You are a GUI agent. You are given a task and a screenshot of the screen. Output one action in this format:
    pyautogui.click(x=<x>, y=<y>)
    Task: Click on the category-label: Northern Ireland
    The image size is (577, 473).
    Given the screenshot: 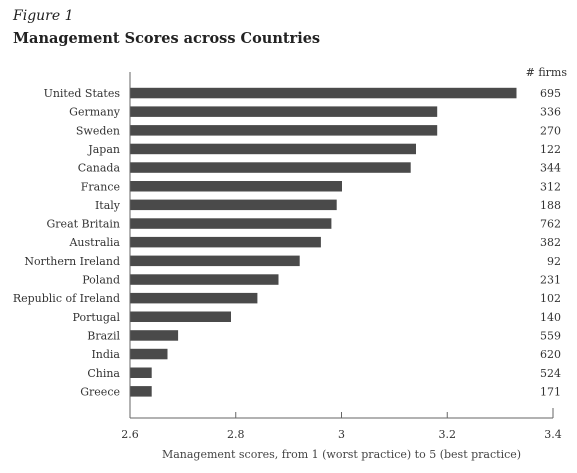 What is the action you would take?
    pyautogui.click(x=72, y=261)
    